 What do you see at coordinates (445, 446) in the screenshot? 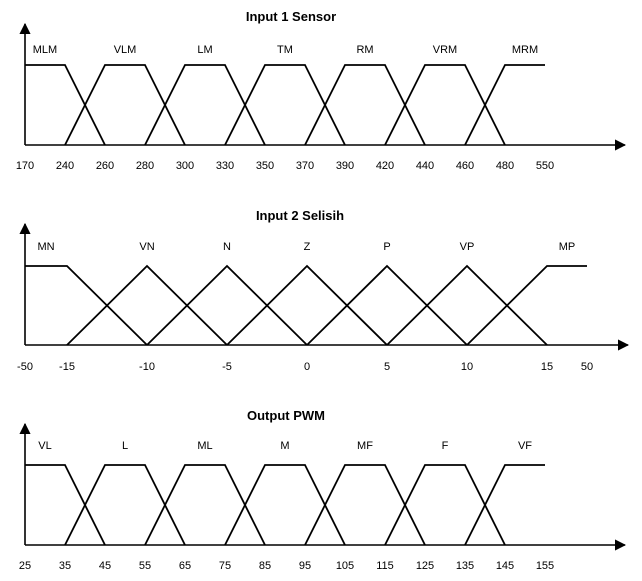
I see `set-label-f: F` at bounding box center [445, 446].